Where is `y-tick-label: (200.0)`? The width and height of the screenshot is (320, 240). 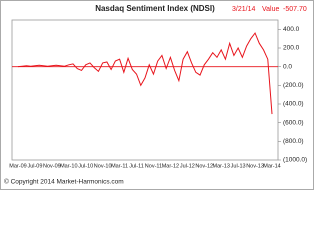
y-tick-label: (200.0) is located at coordinates (293, 85).